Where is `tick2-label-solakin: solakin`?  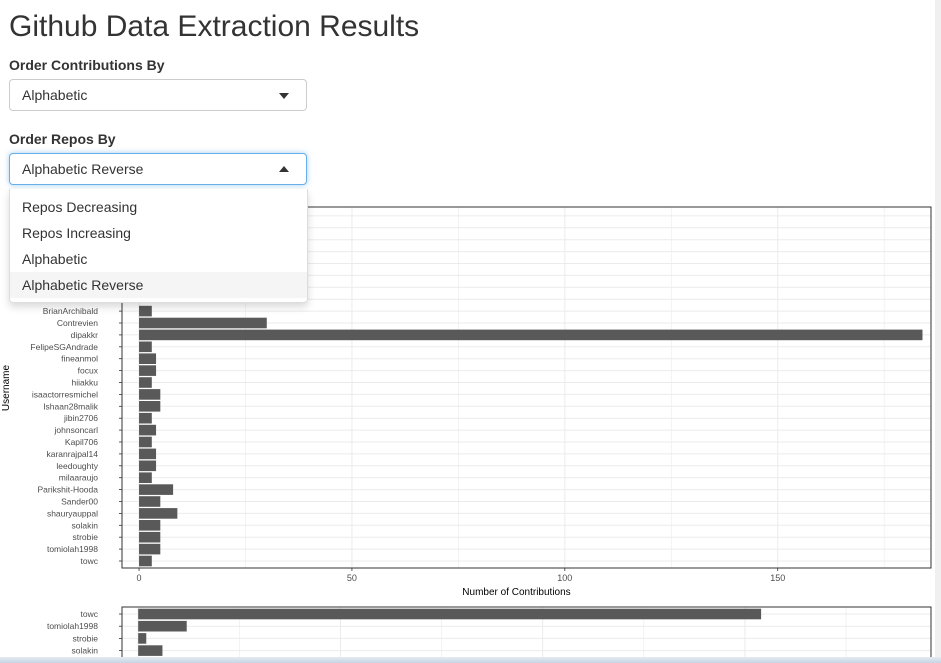
tick2-label-solakin: solakin is located at coordinates (85, 651).